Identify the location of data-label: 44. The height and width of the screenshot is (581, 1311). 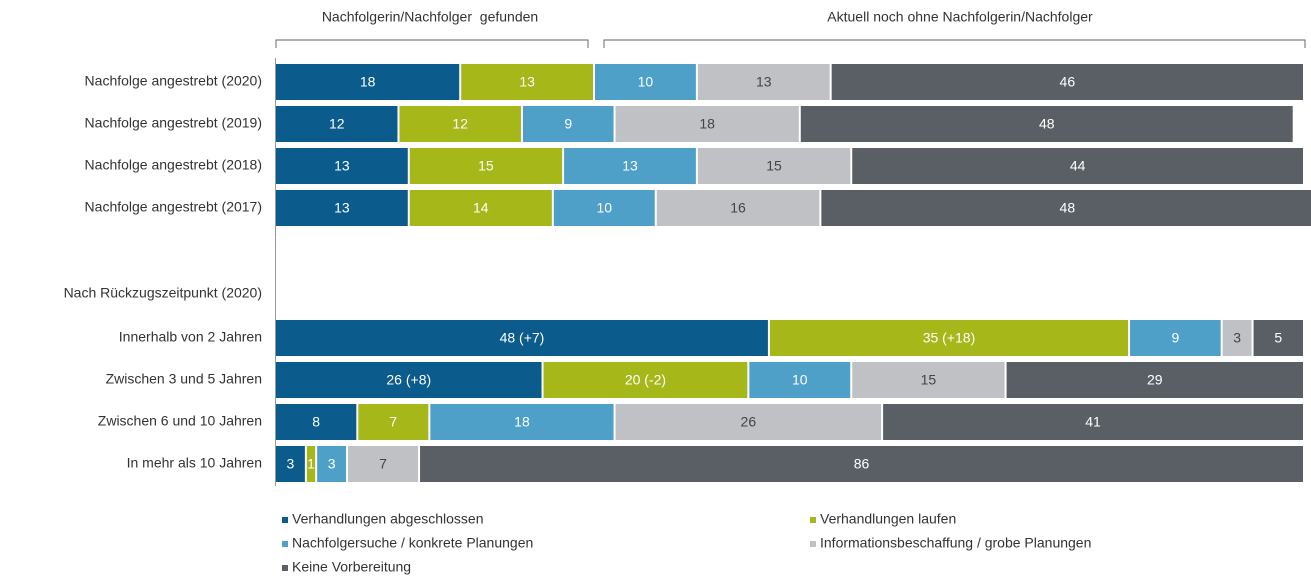
(1078, 166).